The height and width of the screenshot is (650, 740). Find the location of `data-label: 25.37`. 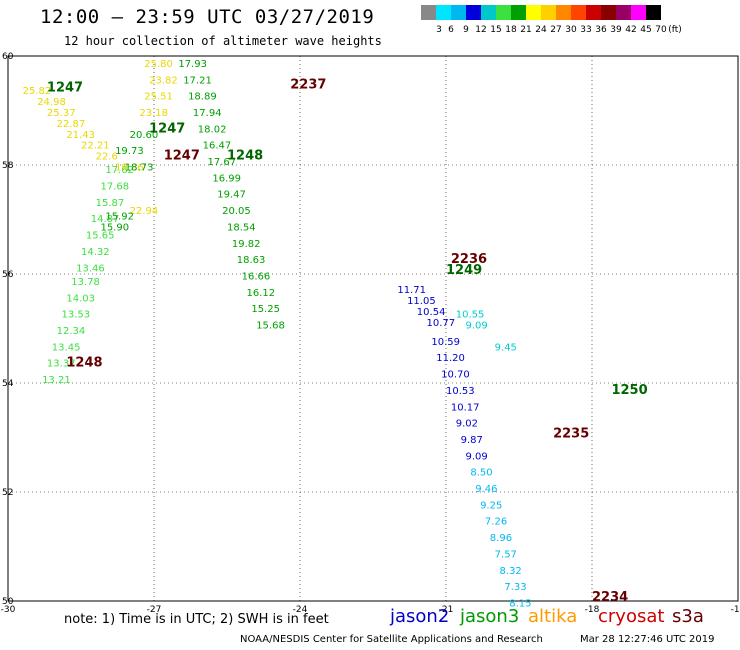

data-label: 25.37 is located at coordinates (61, 113).